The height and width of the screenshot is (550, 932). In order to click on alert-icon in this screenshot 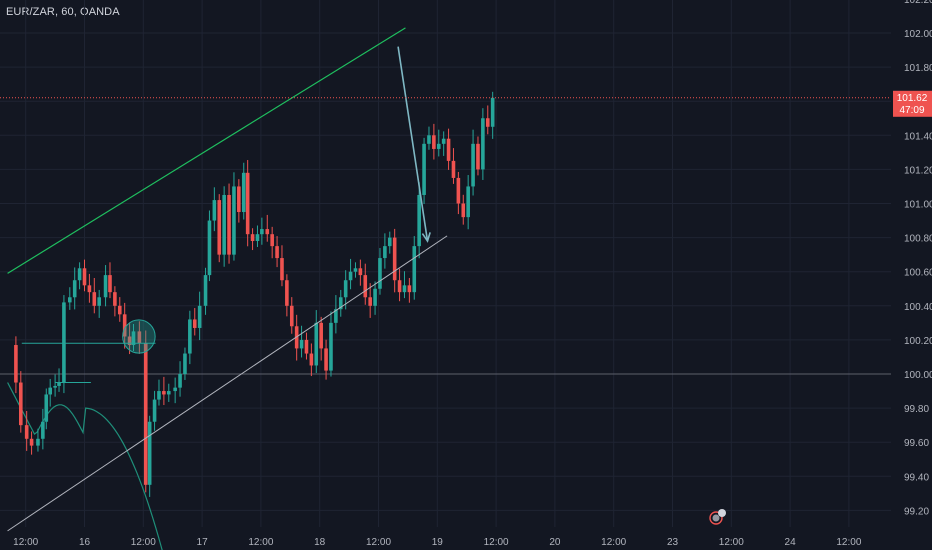, I will do `click(716, 518)`.